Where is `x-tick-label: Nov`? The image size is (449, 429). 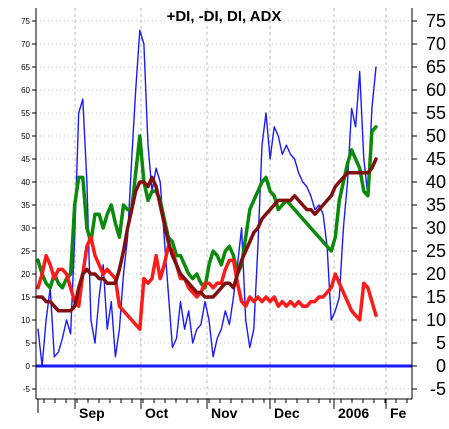
x-tick-label: Nov is located at coordinates (224, 413).